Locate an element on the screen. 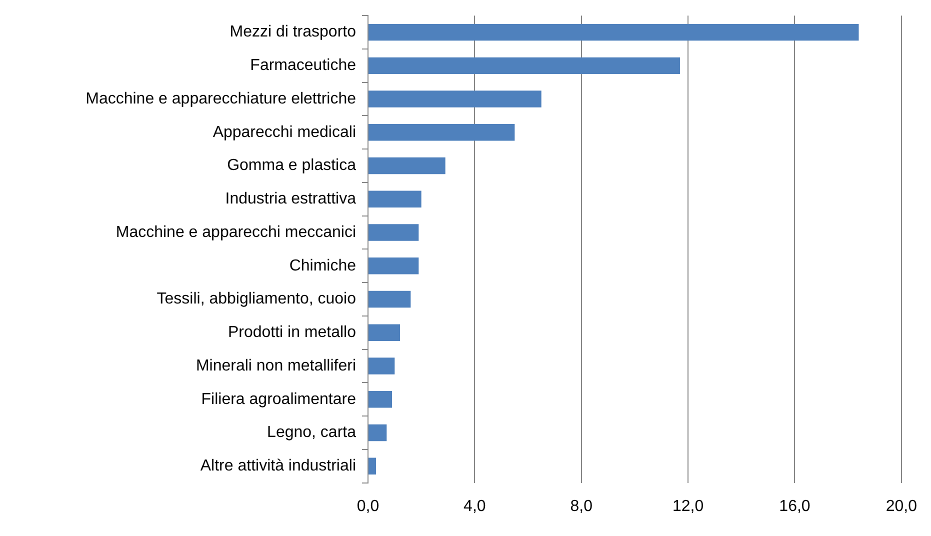 This screenshot has height=536, width=931. x-tick-label: 0,0 is located at coordinates (368, 506).